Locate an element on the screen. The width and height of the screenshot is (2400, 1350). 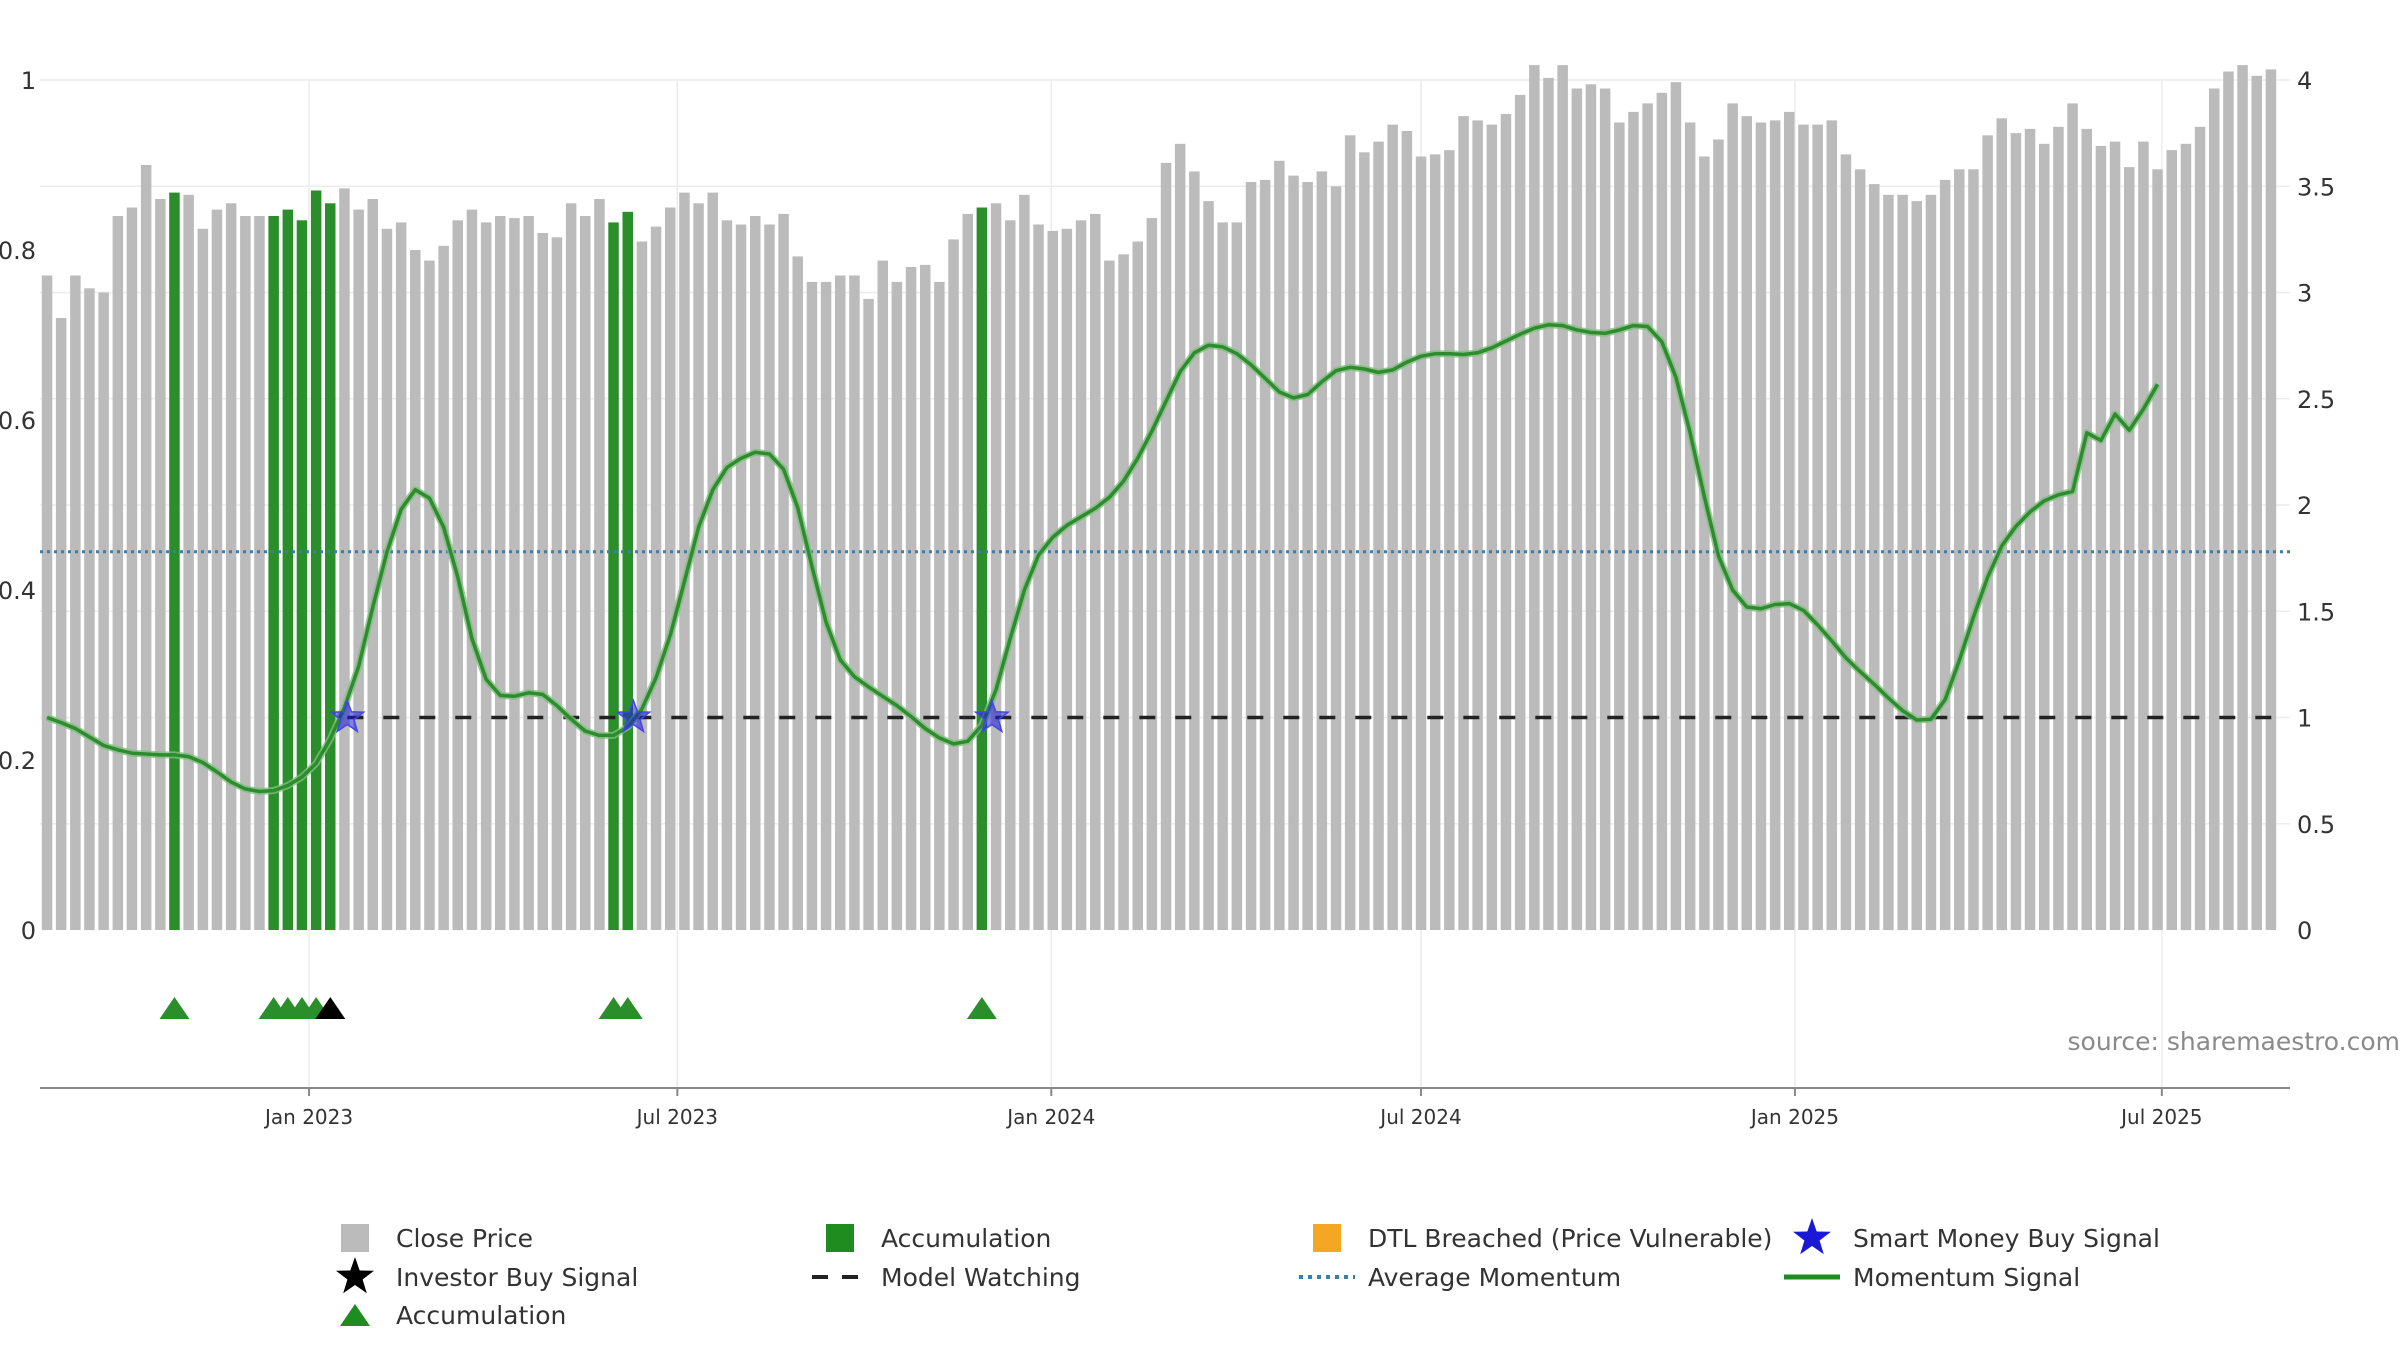
accumulation-triangles is located at coordinates (578, 1008).